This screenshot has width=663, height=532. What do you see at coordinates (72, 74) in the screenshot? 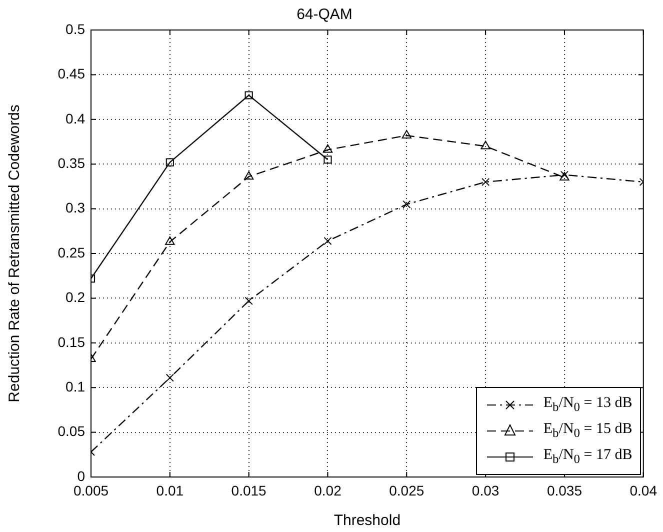
I see `y-tick-label: 0.45` at bounding box center [72, 74].